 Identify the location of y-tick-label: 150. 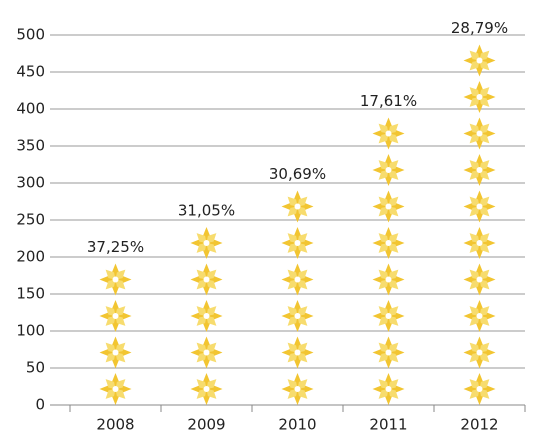
(30, 294).